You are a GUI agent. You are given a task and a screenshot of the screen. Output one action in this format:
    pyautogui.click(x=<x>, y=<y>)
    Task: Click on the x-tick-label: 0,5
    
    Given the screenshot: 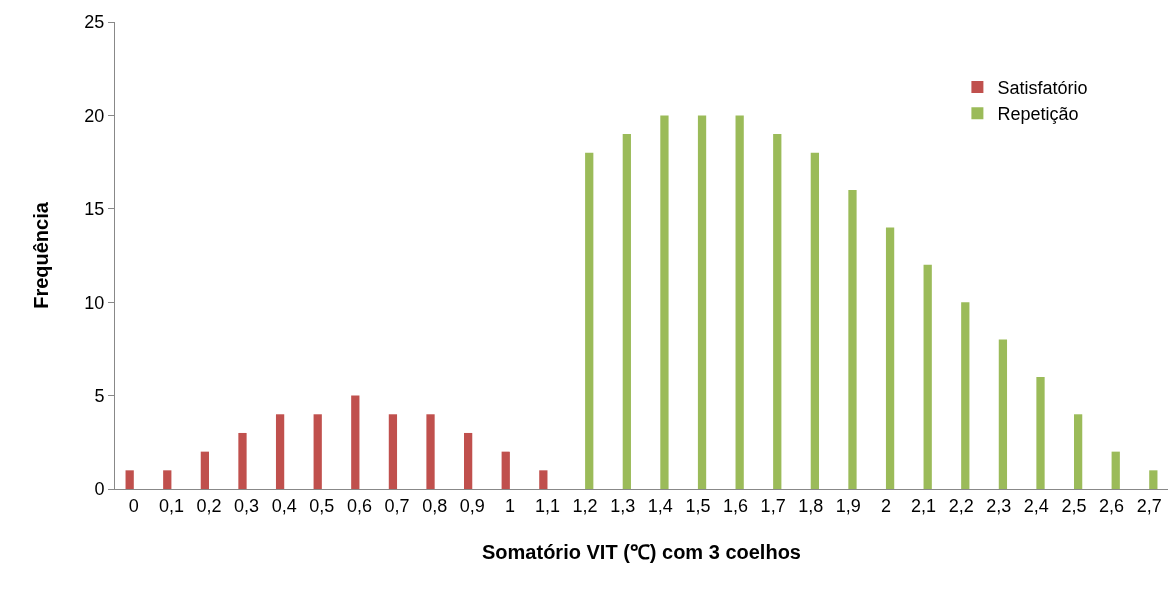 What is the action you would take?
    pyautogui.click(x=322, y=505)
    